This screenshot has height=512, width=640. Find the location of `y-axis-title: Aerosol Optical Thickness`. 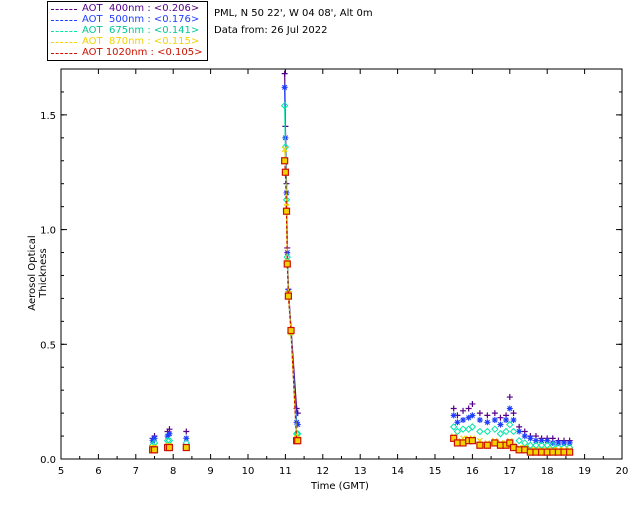

y-axis-title: Aerosol Optical Thickness is located at coordinates (38, 273).